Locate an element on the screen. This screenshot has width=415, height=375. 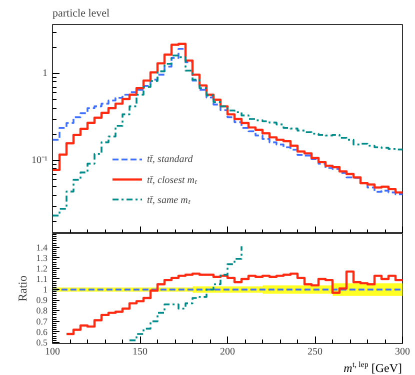
y-tick-label: 1.3 is located at coordinates (42, 257).